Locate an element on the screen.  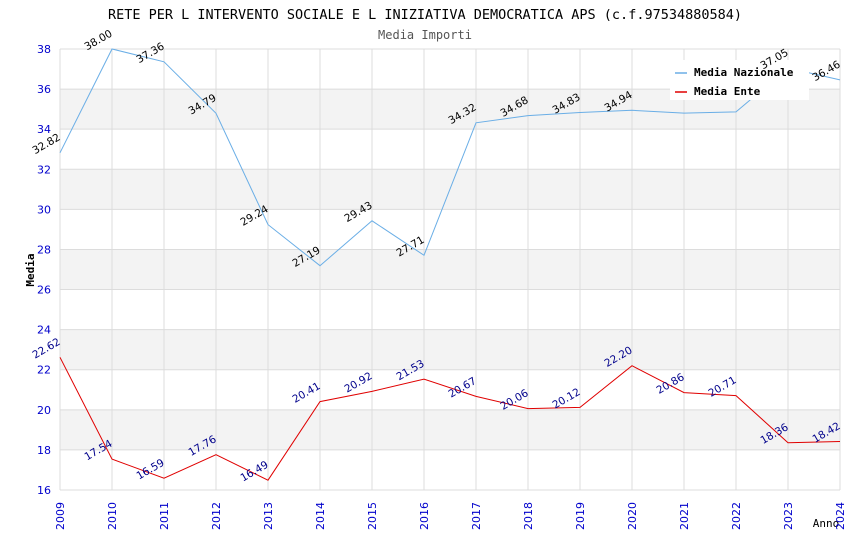
legend: Media Nazionale Media Ente is located at coordinates (739, 80).